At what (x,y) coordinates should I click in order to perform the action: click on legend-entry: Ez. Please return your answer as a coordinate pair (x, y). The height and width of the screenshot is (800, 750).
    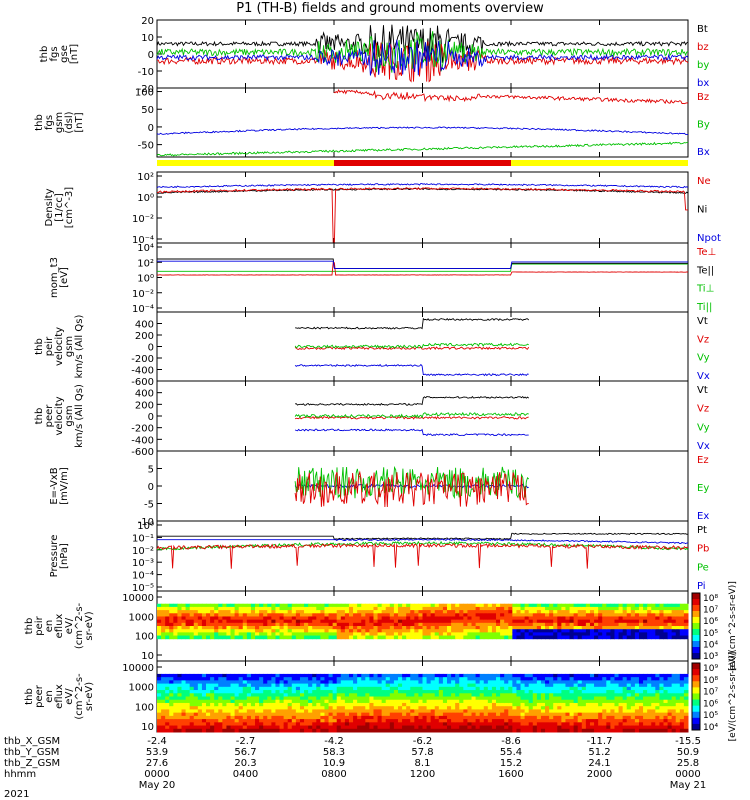
    Looking at the image, I should click on (703, 460).